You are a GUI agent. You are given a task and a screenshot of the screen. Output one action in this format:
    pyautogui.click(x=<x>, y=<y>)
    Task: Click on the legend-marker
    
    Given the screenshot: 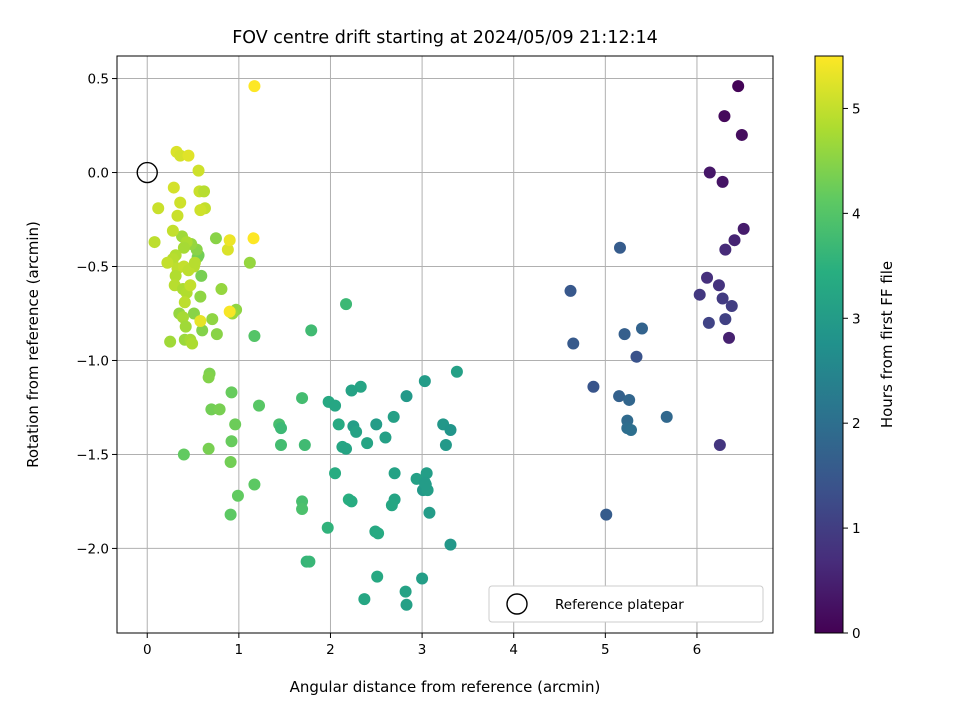 What is the action you would take?
    pyautogui.click(x=517, y=604)
    